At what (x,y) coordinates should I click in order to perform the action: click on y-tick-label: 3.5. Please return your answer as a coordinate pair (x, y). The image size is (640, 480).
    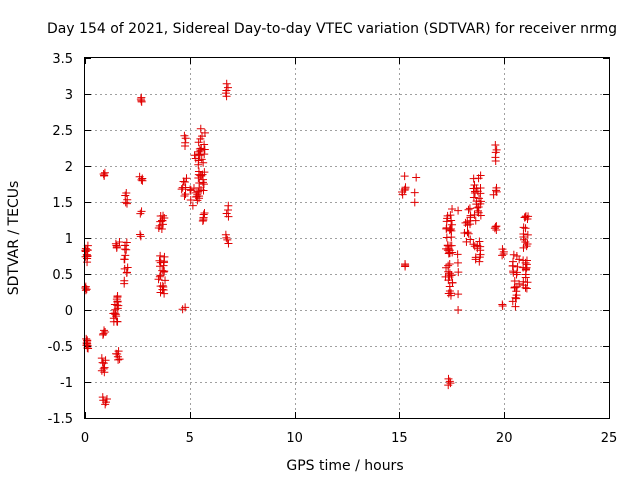
    Looking at the image, I should click on (62, 59).